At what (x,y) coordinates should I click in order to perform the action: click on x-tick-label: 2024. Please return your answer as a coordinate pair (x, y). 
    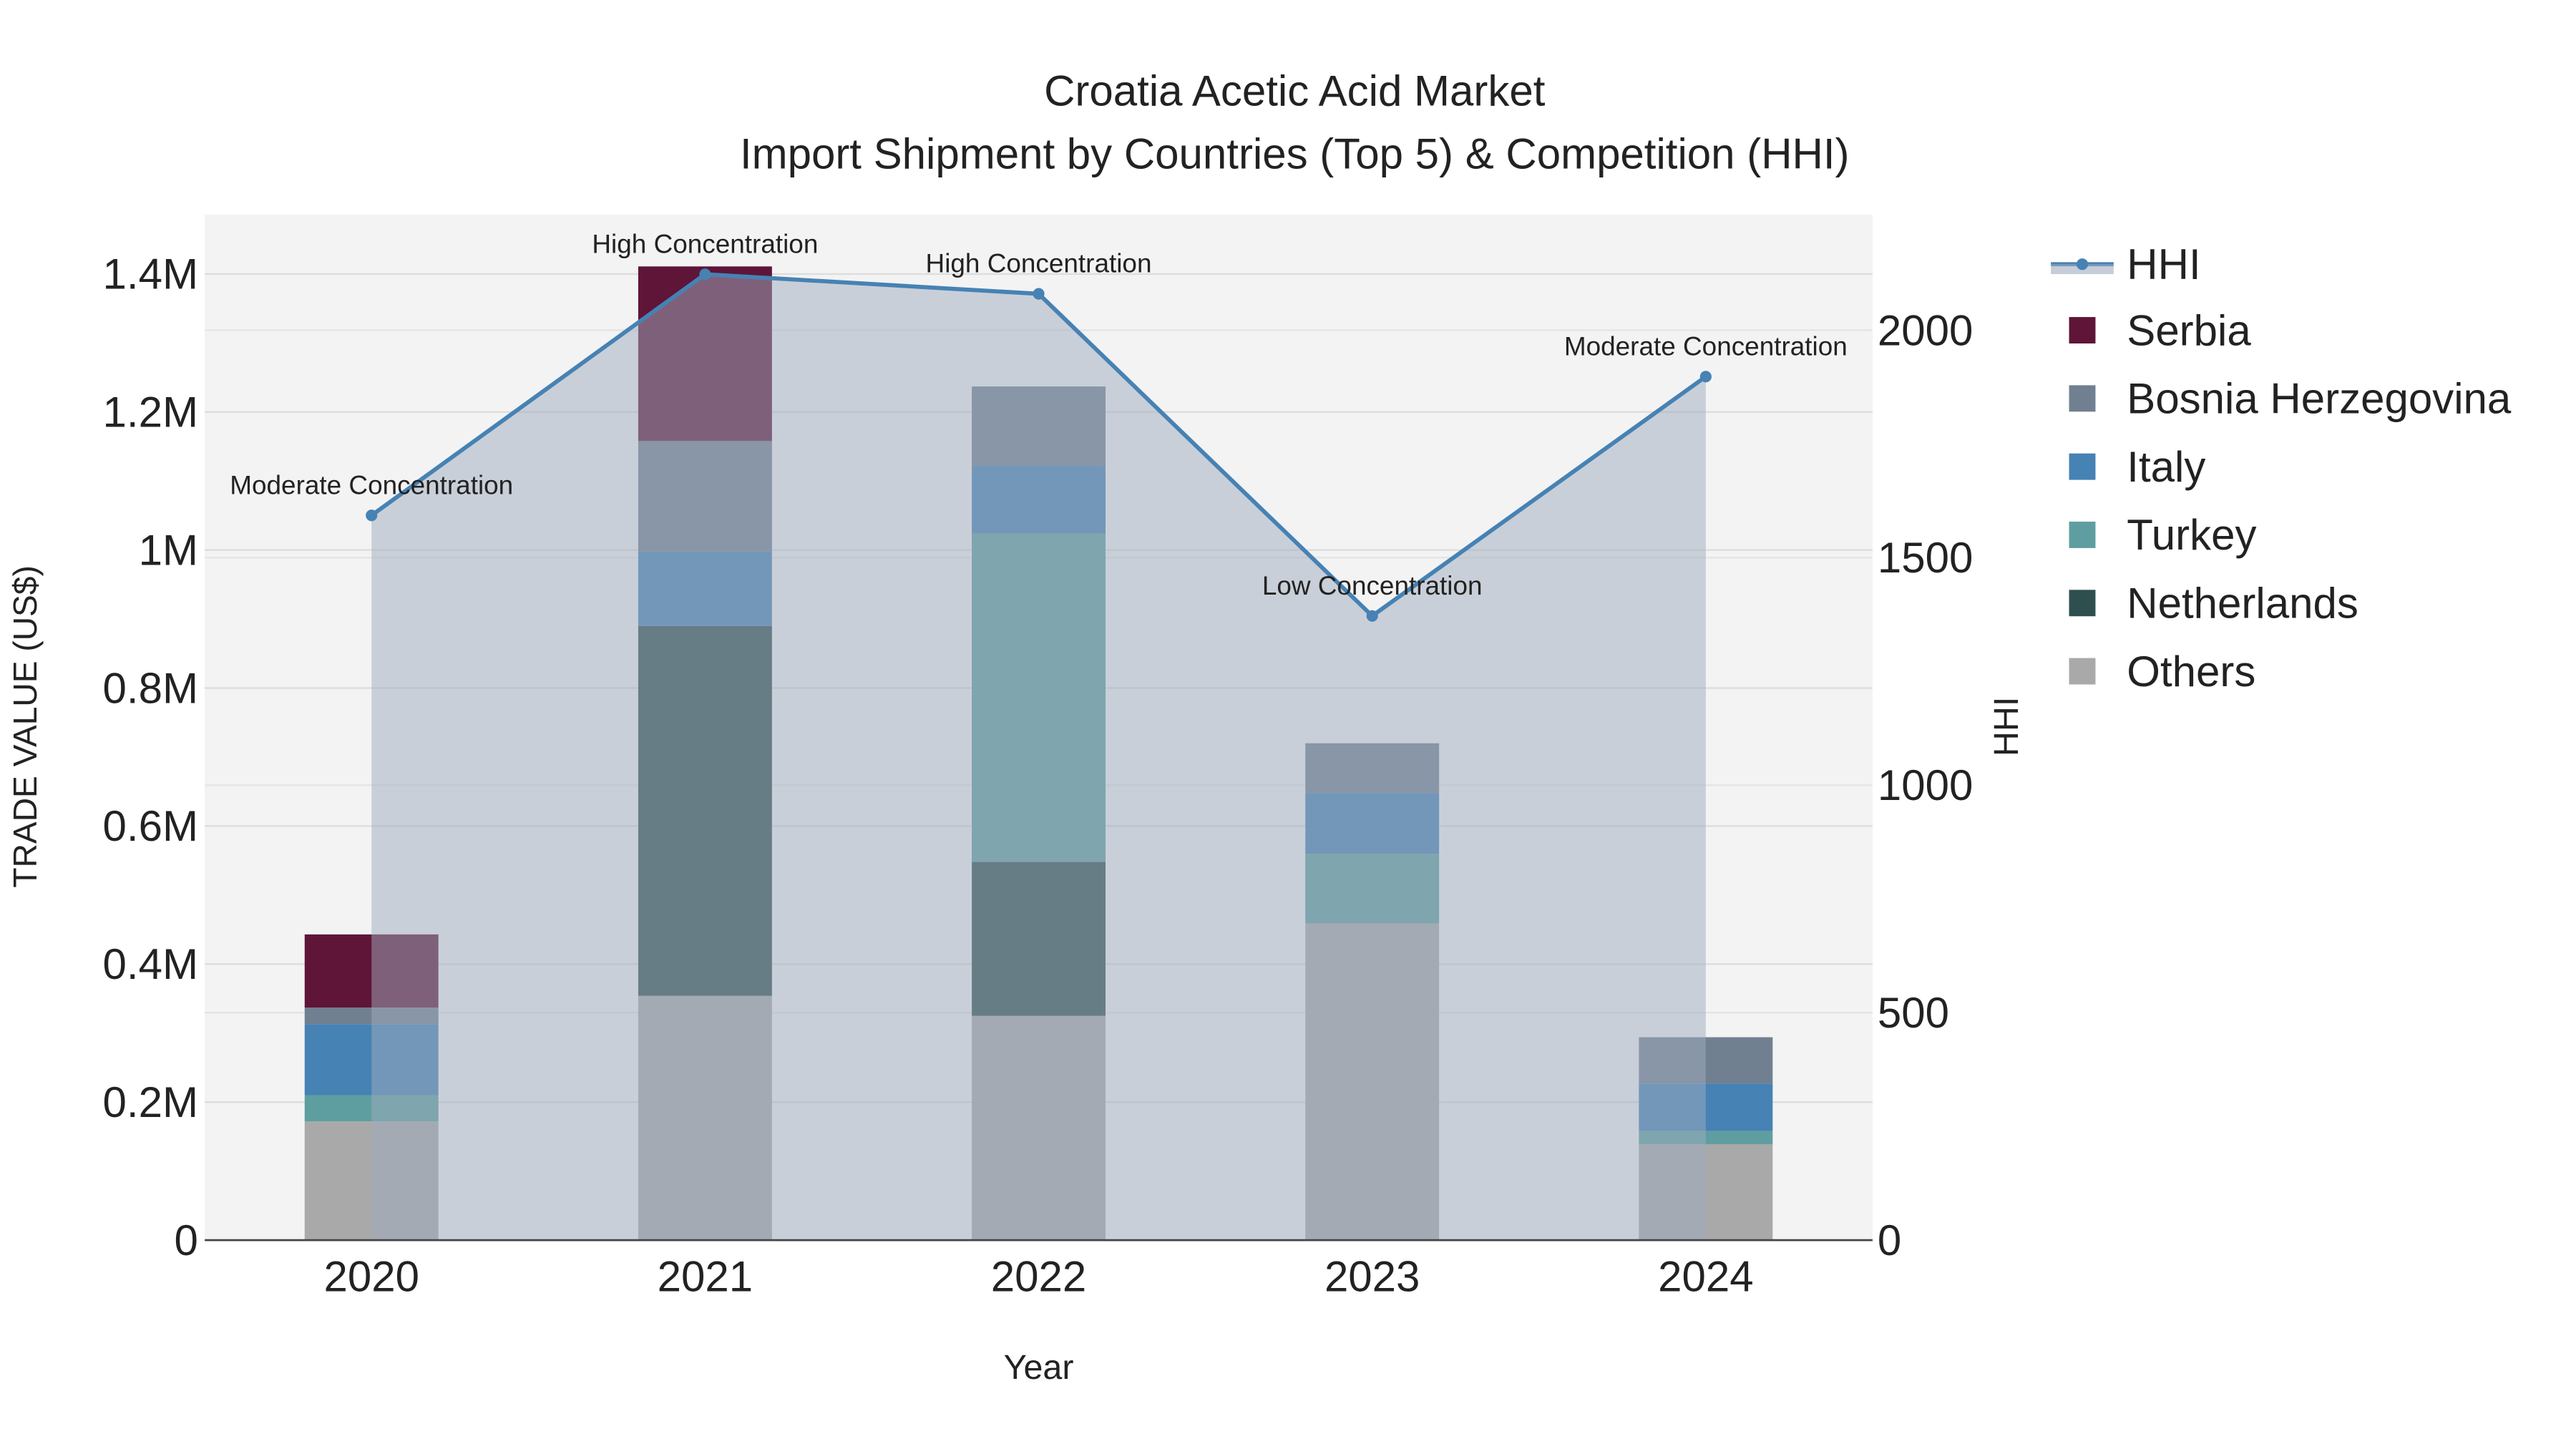
    Looking at the image, I should click on (1705, 1277).